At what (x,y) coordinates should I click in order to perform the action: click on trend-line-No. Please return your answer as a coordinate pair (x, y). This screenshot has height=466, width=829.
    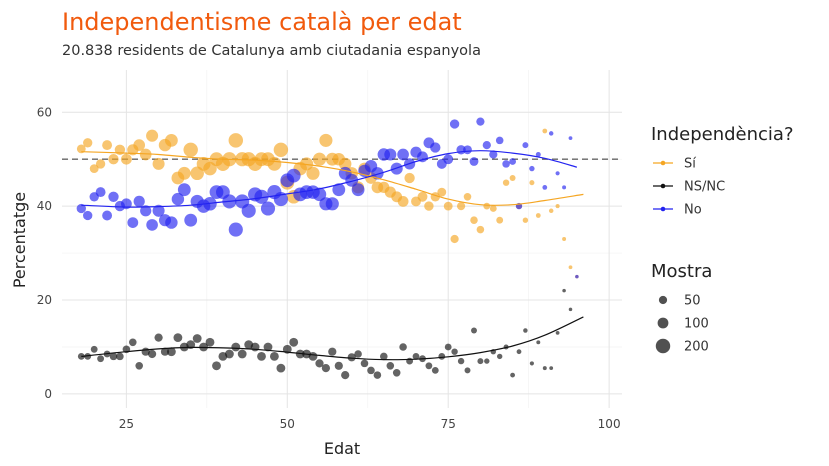
    Looking at the image, I should click on (329, 179).